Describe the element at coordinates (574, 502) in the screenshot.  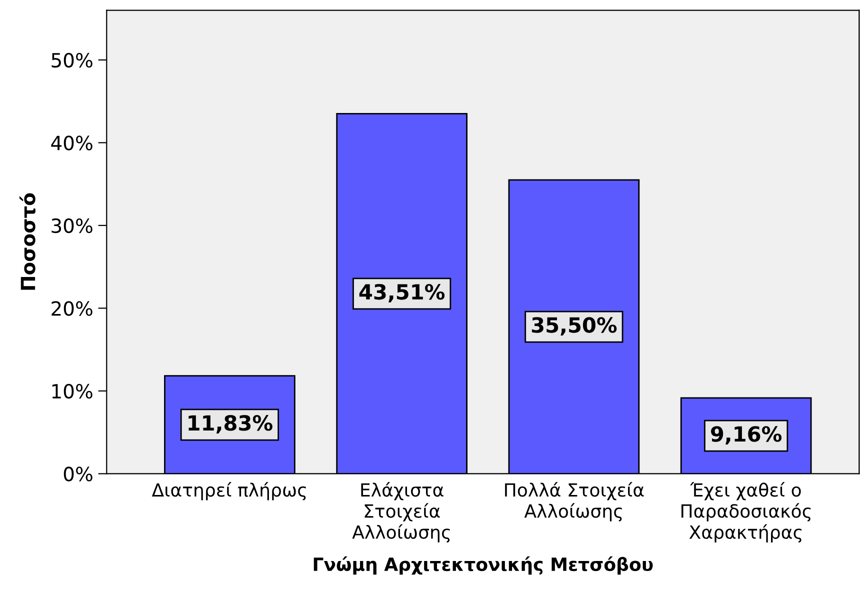
I see `x-tick-label: Πολλά Στοιχεία Αλλοίωσης` at that location.